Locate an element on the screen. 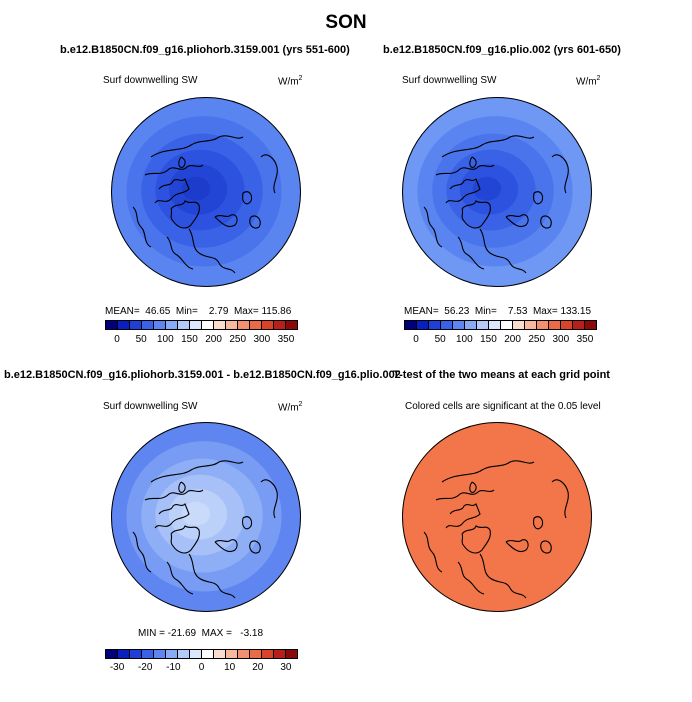 This screenshot has width=692, height=702. panel-1-units: W/m2 is located at coordinates (290, 81).